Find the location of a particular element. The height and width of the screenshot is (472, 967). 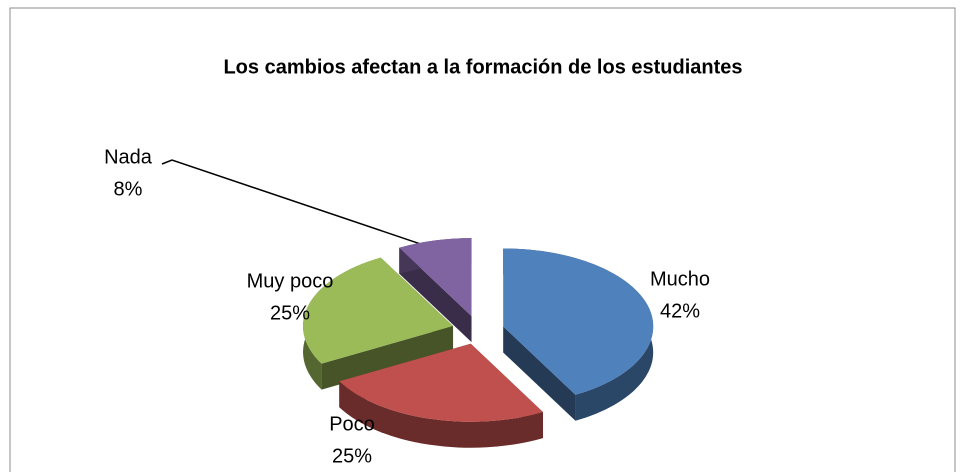

slice-label: Poco is located at coordinates (352, 424).